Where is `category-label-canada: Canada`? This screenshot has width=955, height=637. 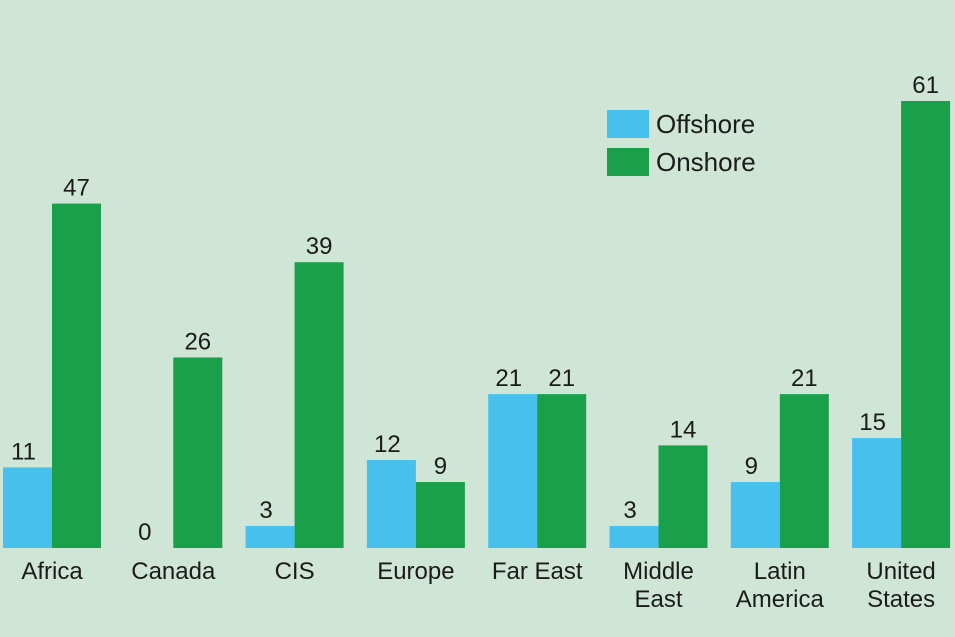
category-label-canada: Canada is located at coordinates (173, 571).